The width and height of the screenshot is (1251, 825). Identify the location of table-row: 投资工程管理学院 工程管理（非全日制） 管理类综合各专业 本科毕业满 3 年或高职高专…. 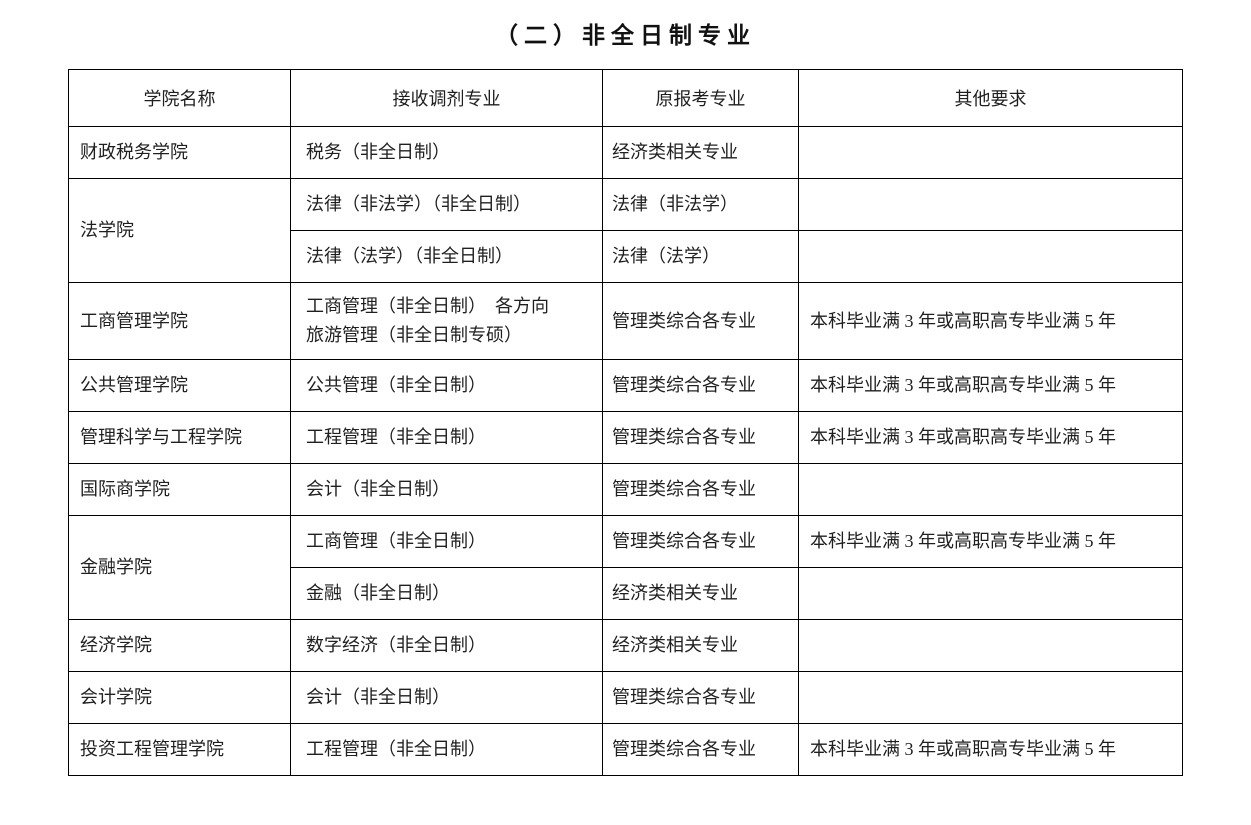
(625, 749).